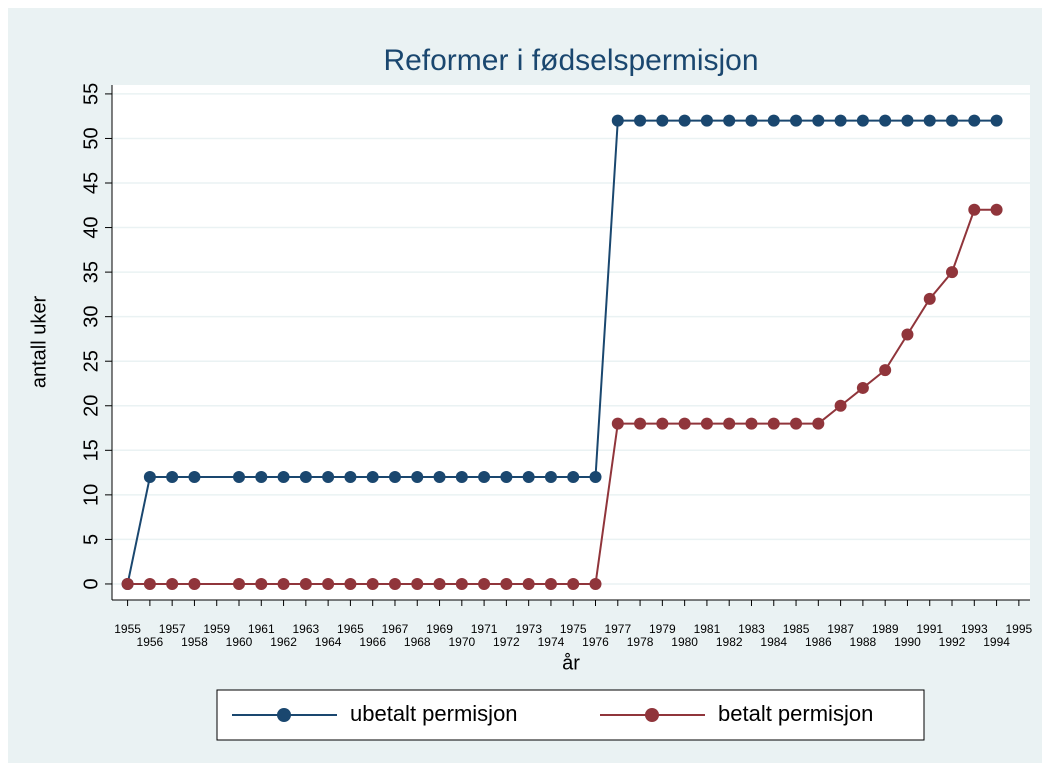  Describe the element at coordinates (434, 713) in the screenshot. I see `legend-label: ubetalt permisjon` at that location.